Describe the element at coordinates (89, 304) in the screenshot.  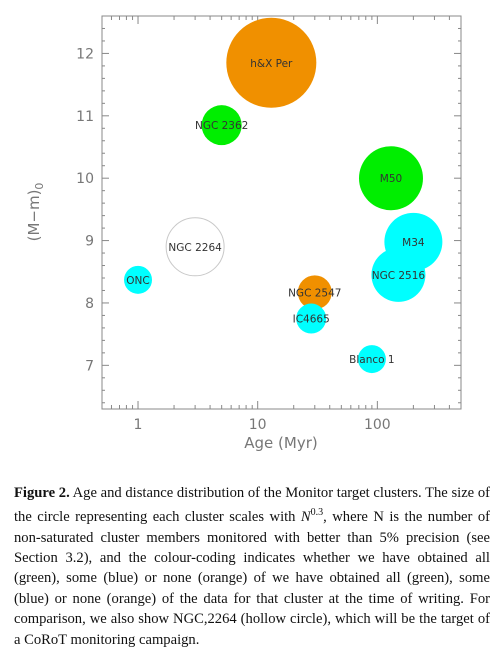
I see `y-tick-label: 8` at that location.